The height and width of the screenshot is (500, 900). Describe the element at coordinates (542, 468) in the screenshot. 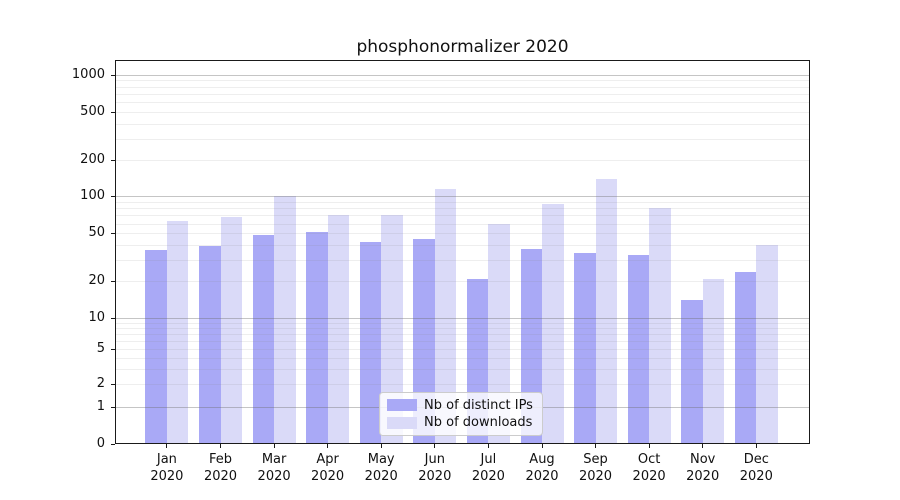

I see `x-axis-month-label: Aug 2020` at that location.